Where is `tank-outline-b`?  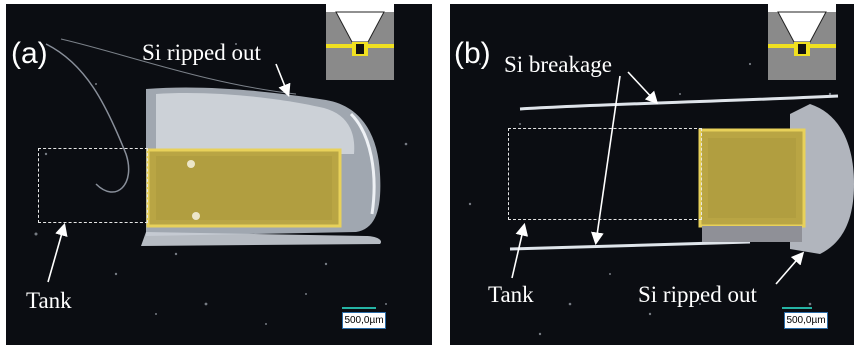
tank-outline-b is located at coordinates (605, 174).